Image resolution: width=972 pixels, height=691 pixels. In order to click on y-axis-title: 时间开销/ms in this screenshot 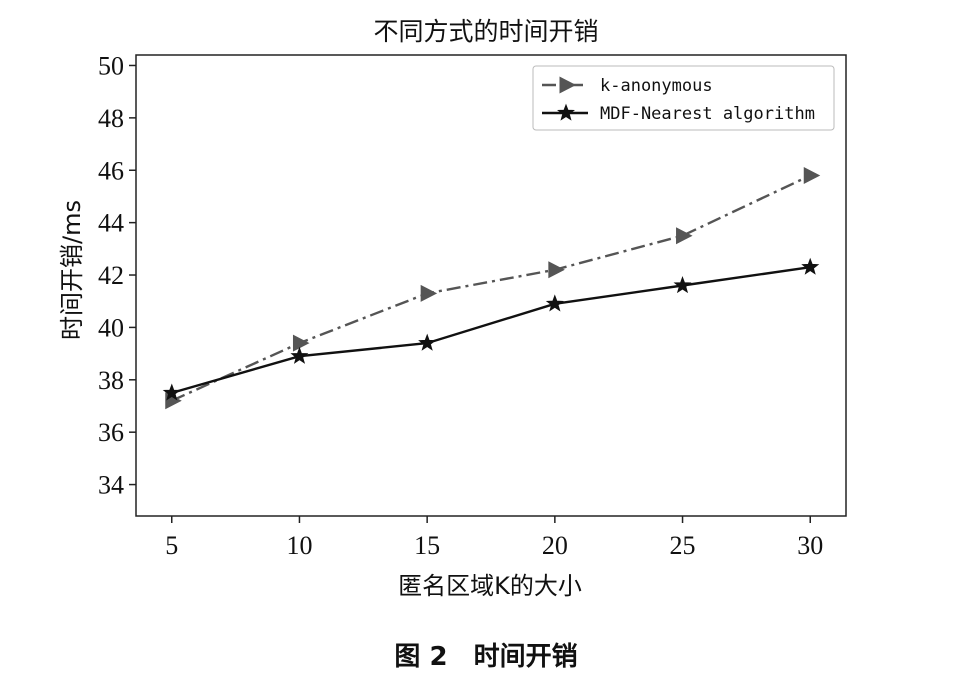, I will do `click(72, 270)`.